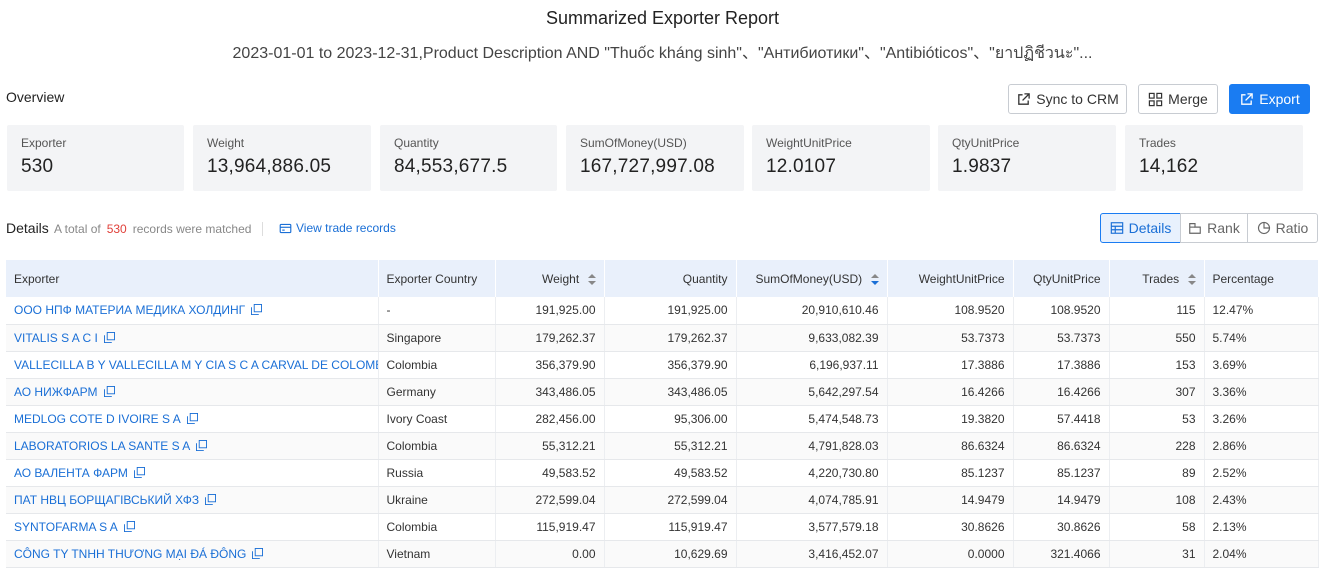 The width and height of the screenshot is (1325, 570). What do you see at coordinates (561, 278) in the screenshot?
I see `column-header-label: Weight` at bounding box center [561, 278].